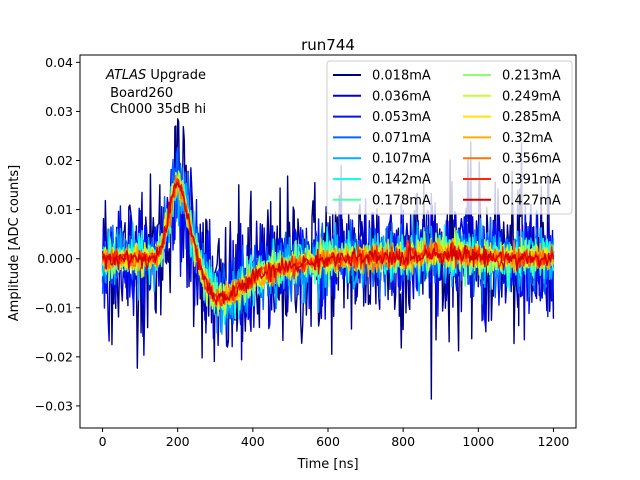 This screenshot has height=480, width=640. Describe the element at coordinates (59, 111) in the screenshot. I see `y-tick-label: 0.03` at that location.